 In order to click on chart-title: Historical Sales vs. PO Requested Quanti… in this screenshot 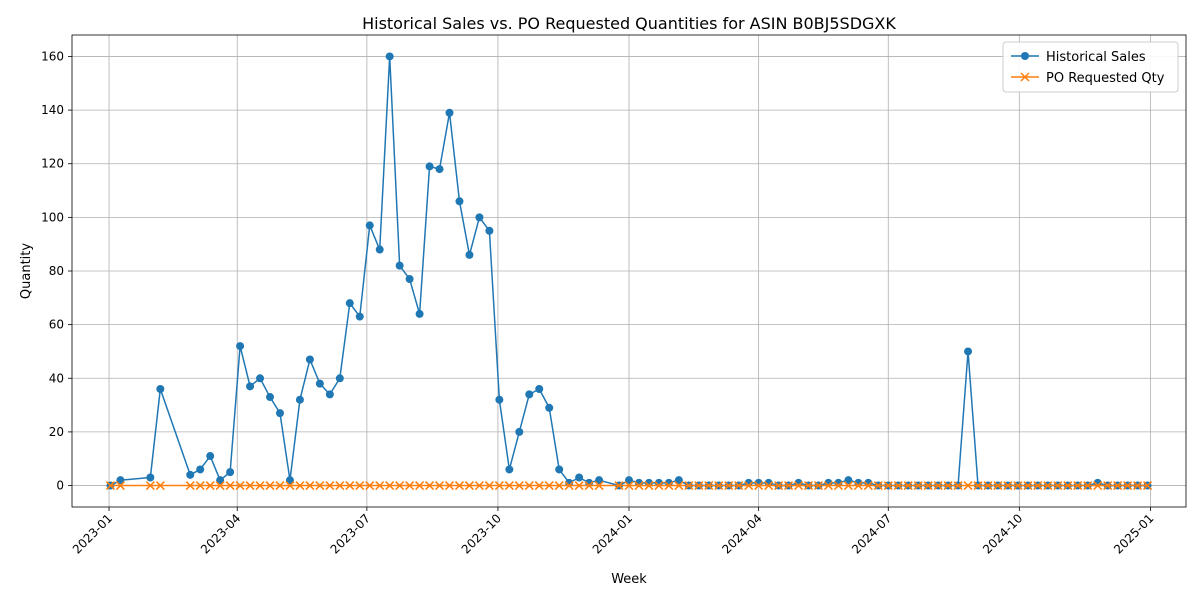, I will do `click(629, 23)`.